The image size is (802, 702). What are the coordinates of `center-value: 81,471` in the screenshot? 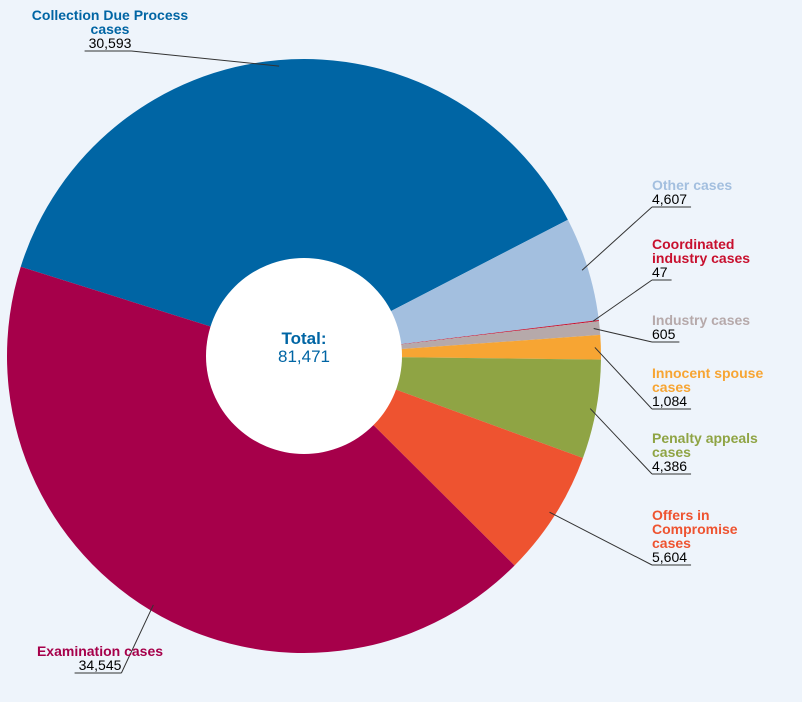 It's located at (304, 356).